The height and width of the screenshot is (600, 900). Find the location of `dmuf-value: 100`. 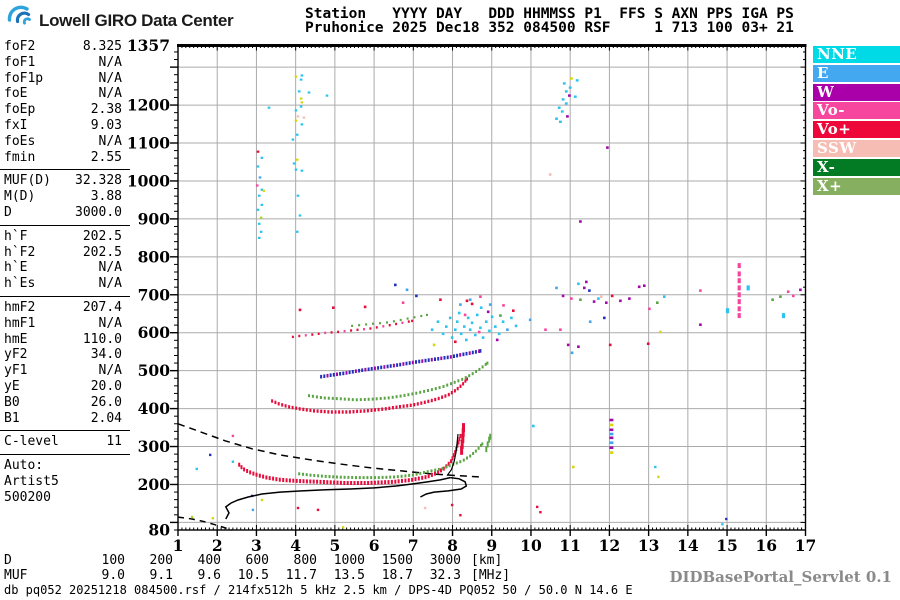

dmuf-value: 100 is located at coordinates (113, 560).